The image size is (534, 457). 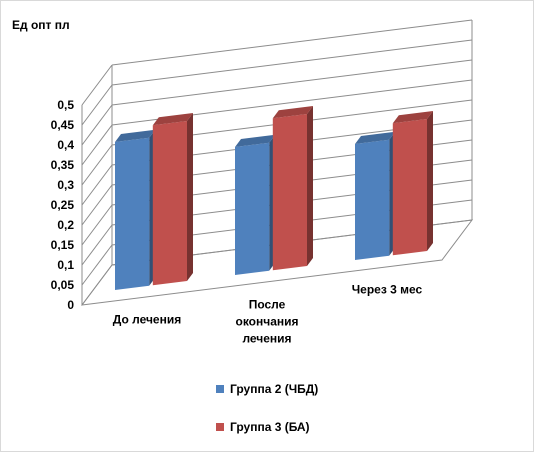 What do you see at coordinates (190, 197) in the screenshot?
I see `bar-s2-c1-side` at bounding box center [190, 197].